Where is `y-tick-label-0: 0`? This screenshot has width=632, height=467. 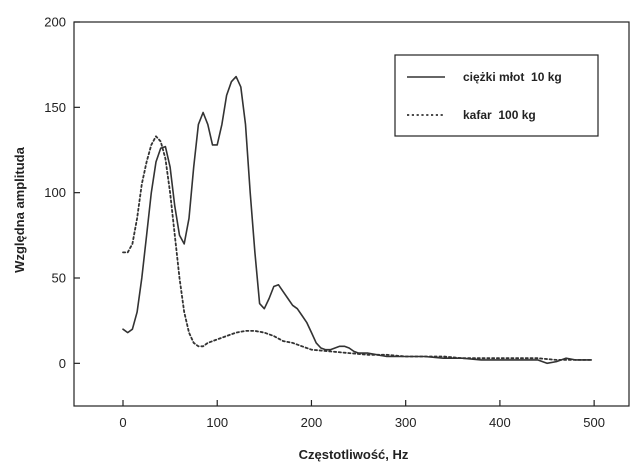
y-tick-label-0: 0 is located at coordinates (62, 363).